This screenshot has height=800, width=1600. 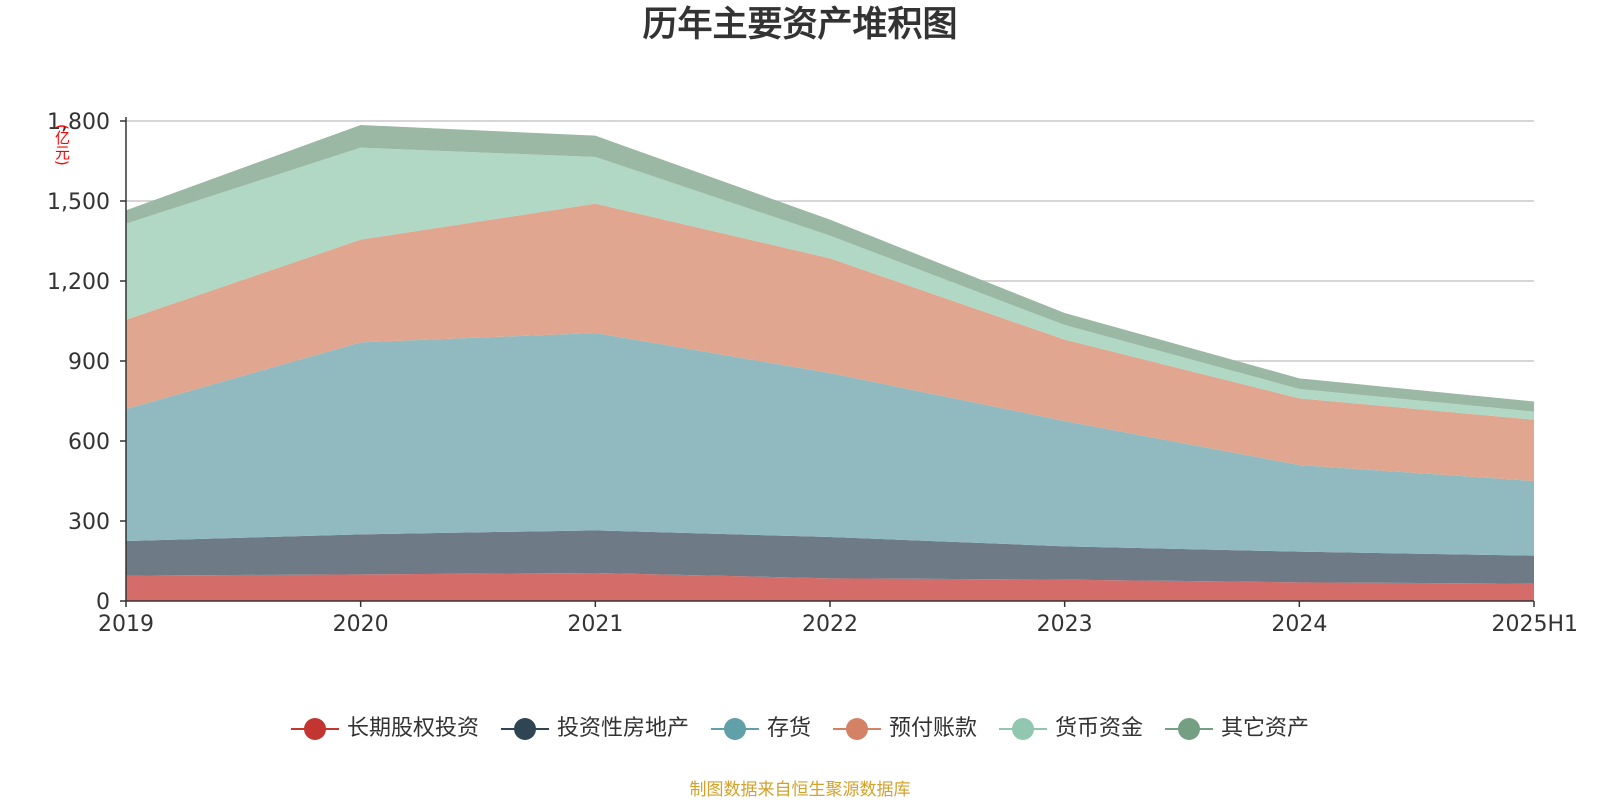 What do you see at coordinates (830, 624) in the screenshot?
I see `x-tick-label: 2022` at bounding box center [830, 624].